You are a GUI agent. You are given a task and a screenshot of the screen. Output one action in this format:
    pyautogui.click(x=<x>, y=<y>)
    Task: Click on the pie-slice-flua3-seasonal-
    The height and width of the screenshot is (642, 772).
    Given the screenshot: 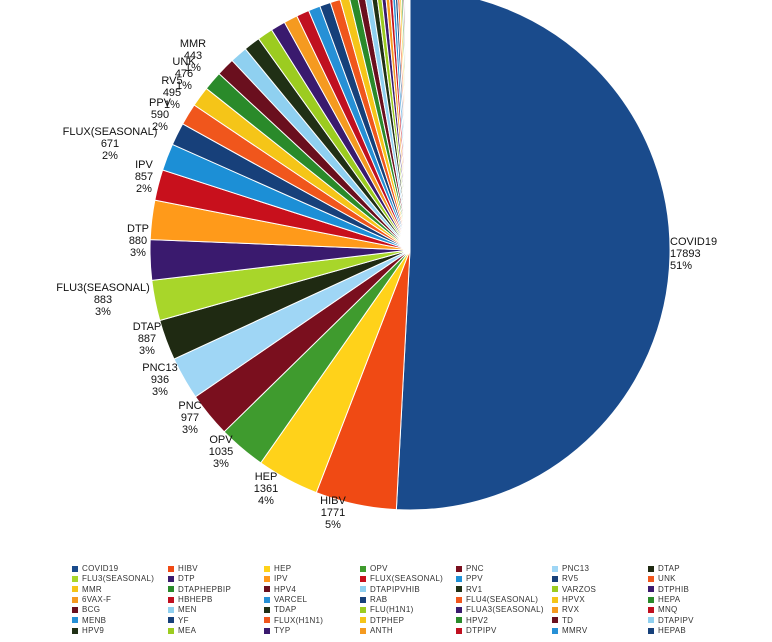 What is the action you would take?
    pyautogui.click(x=396, y=125)
    